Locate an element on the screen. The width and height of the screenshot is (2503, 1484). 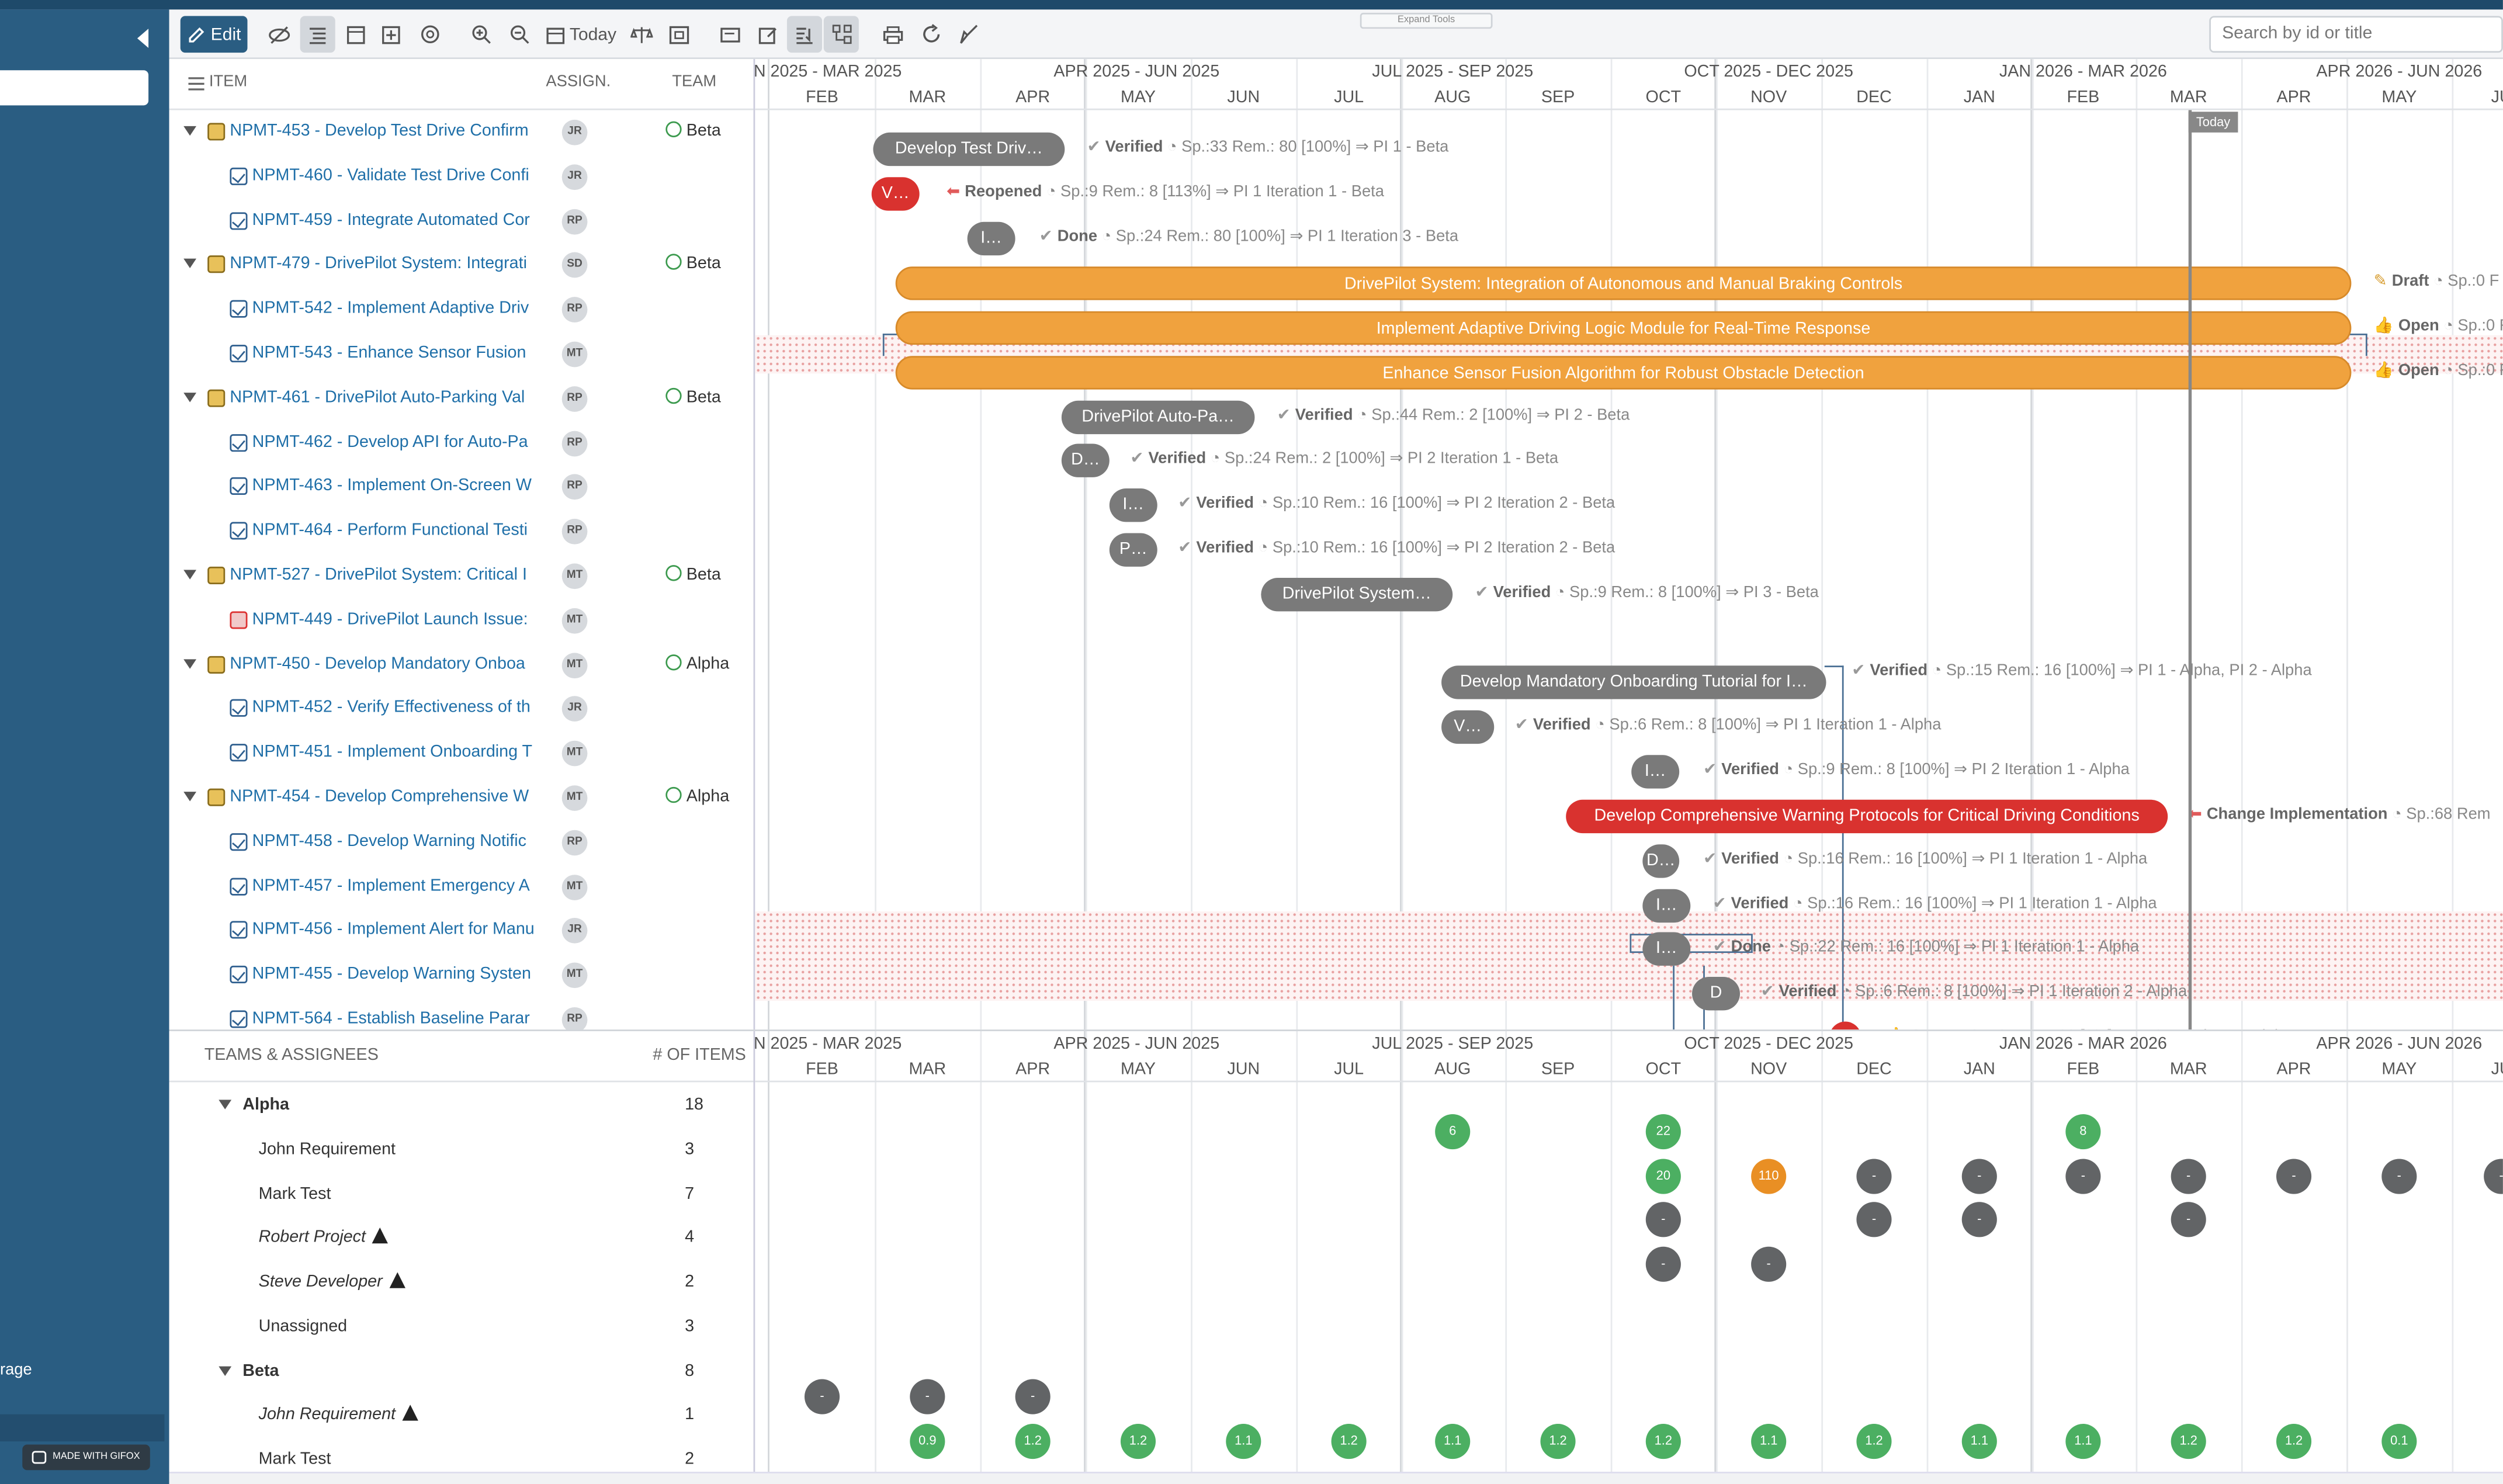
item-row: NPMT-456 - Implement Alert for Manu JR is located at coordinates (461, 930).